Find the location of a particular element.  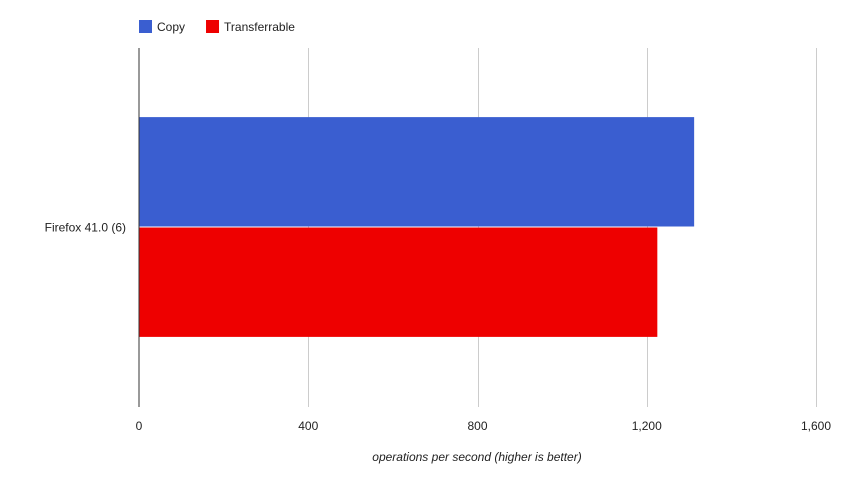

bar-copy is located at coordinates (417, 172).